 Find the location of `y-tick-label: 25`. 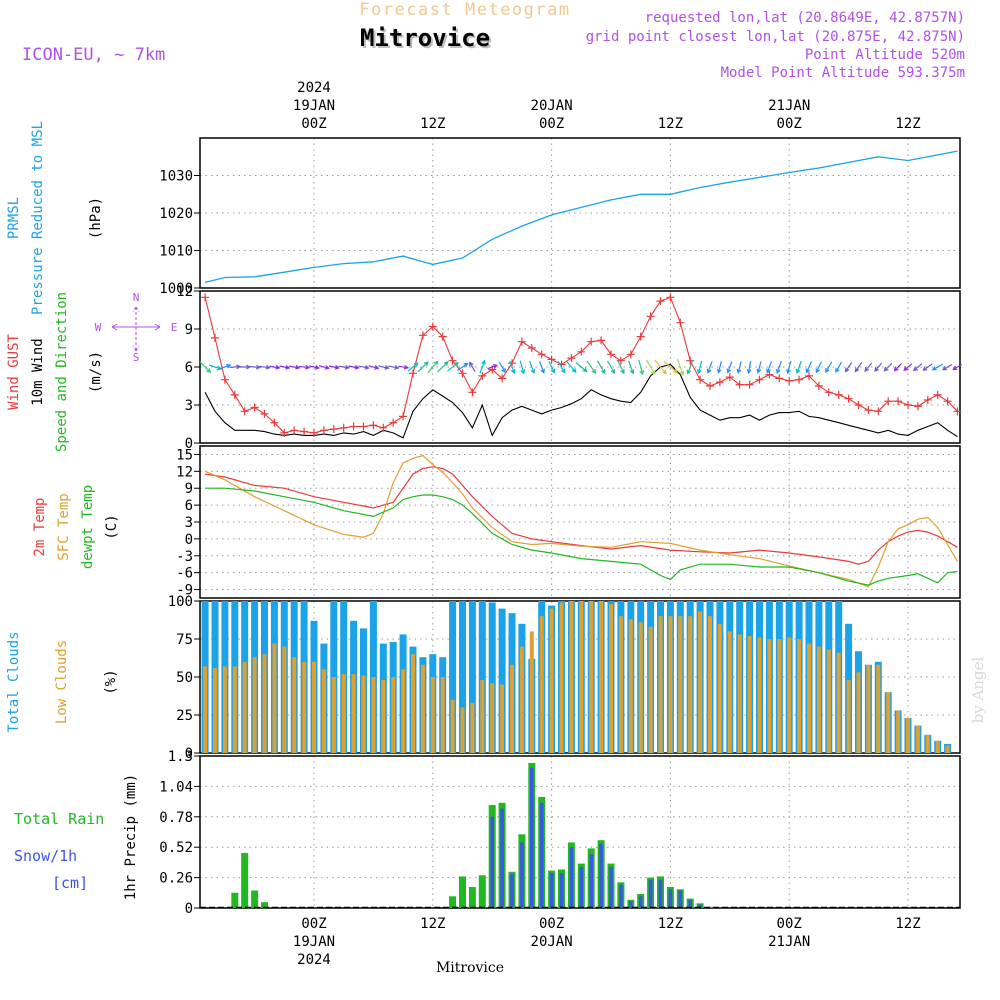

y-tick-label: 25 is located at coordinates (184, 716).